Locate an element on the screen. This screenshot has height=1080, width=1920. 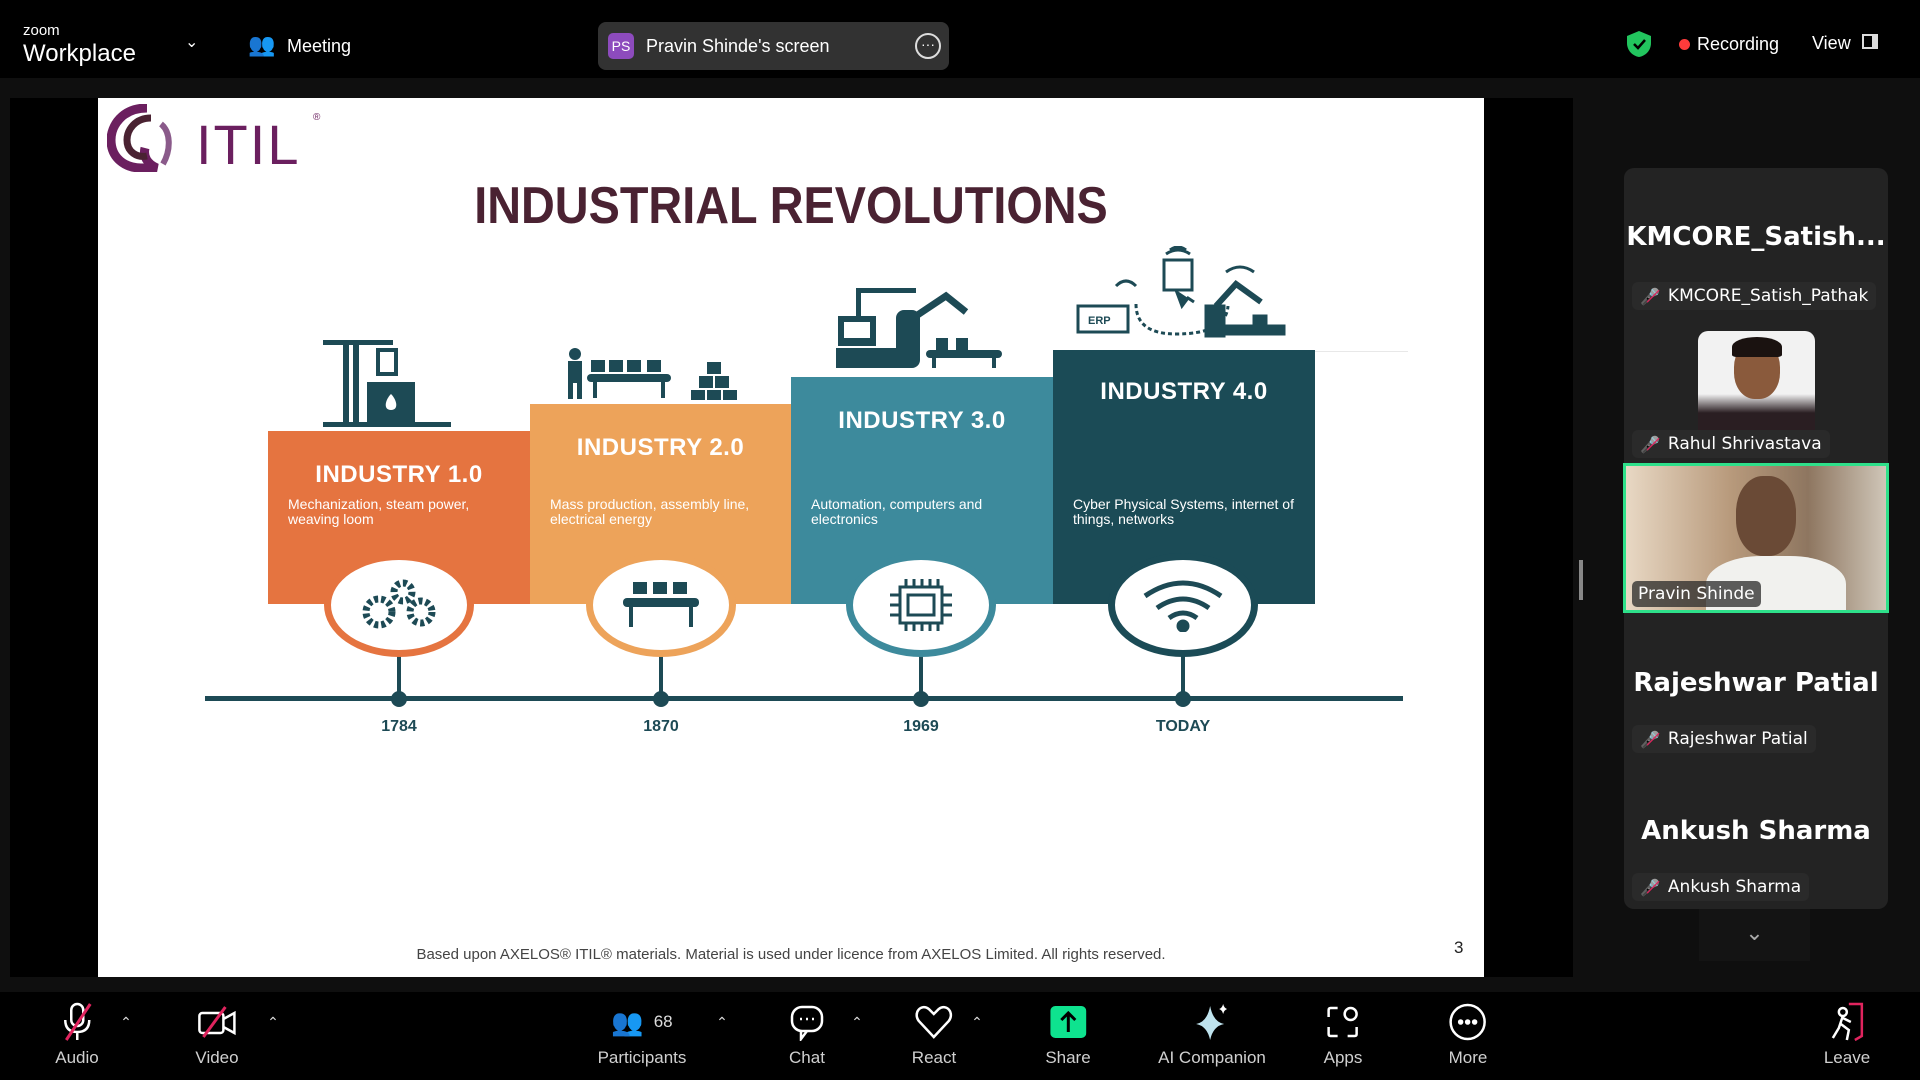
participant-name: Rajeshwar Patial is located at coordinates (1737, 739).